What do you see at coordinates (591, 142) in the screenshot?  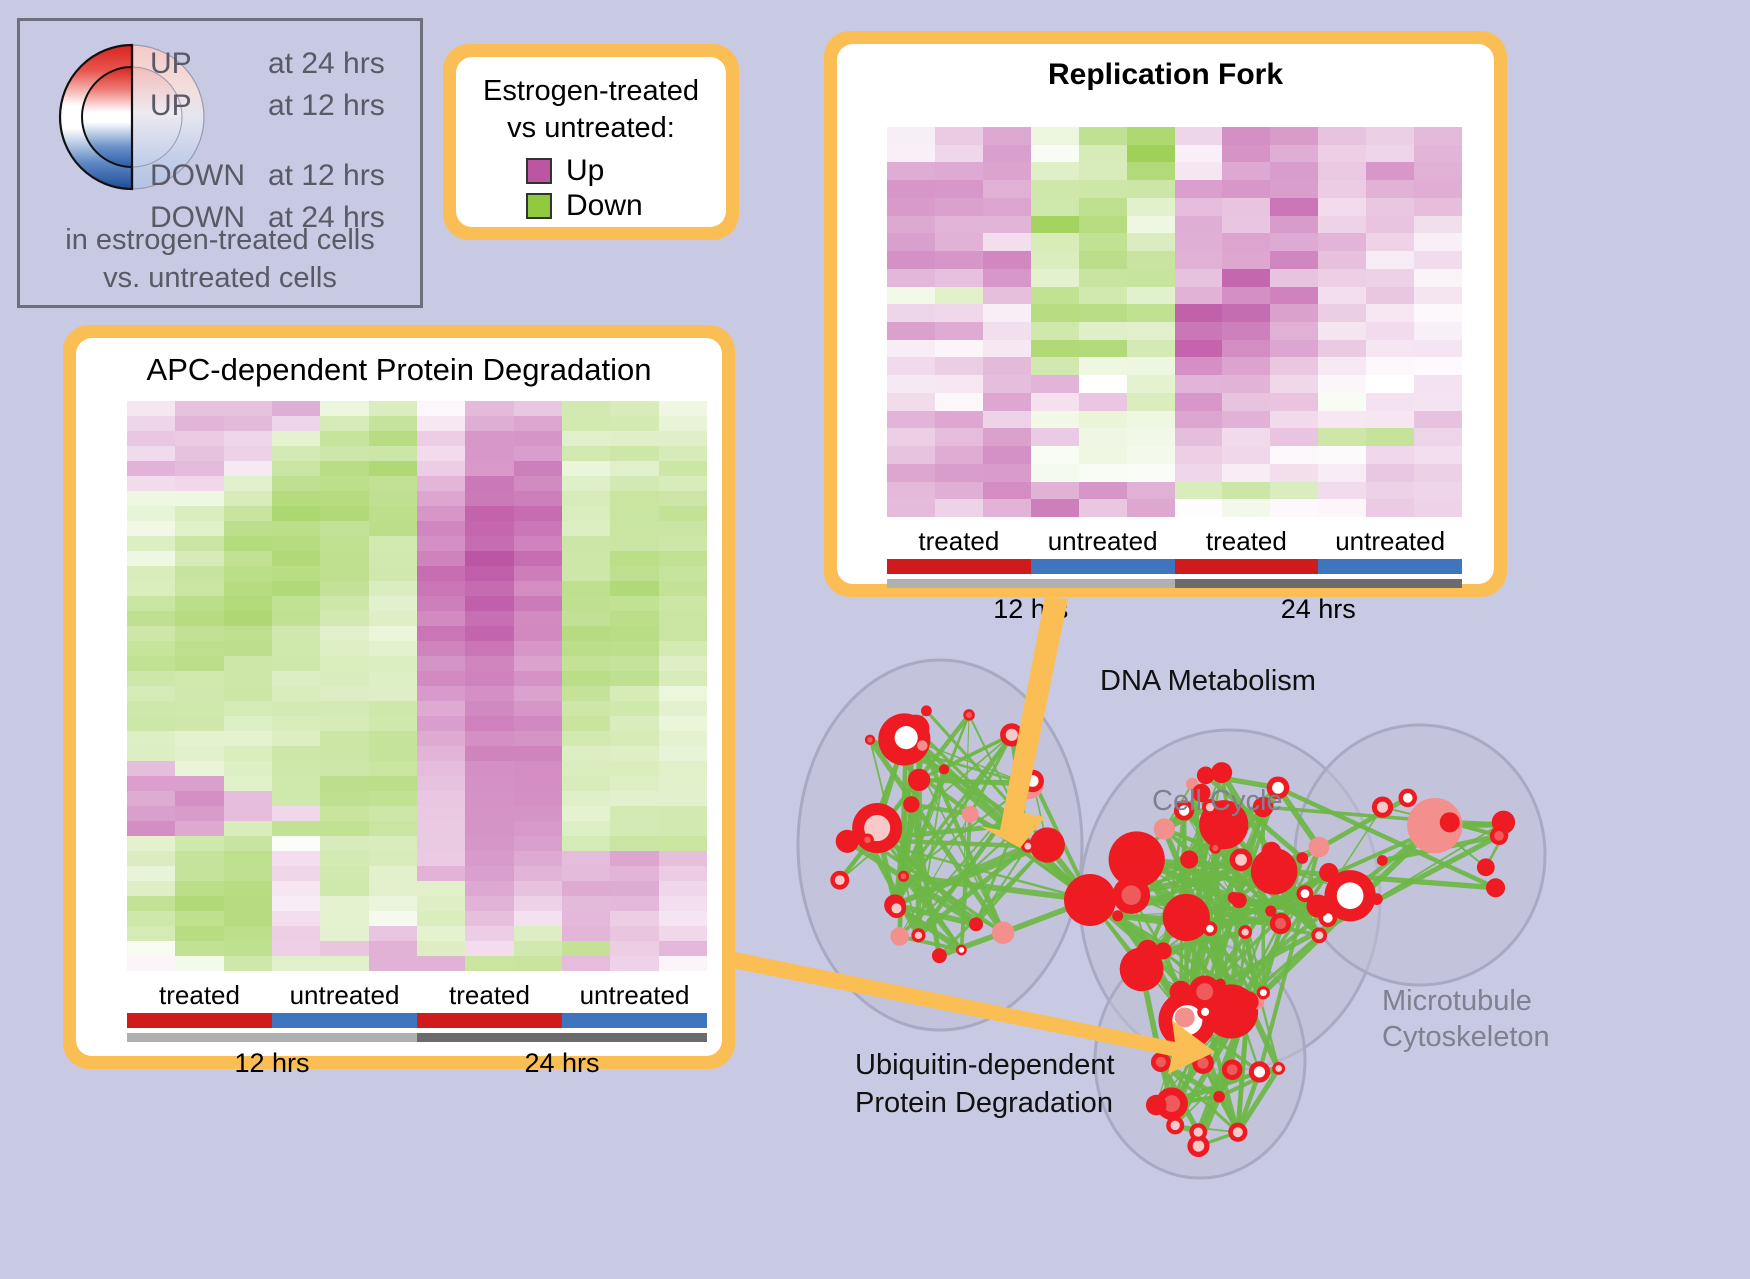 I see `updown-legend-panel: Estrogen-treated vs untreated: Up Down` at bounding box center [591, 142].